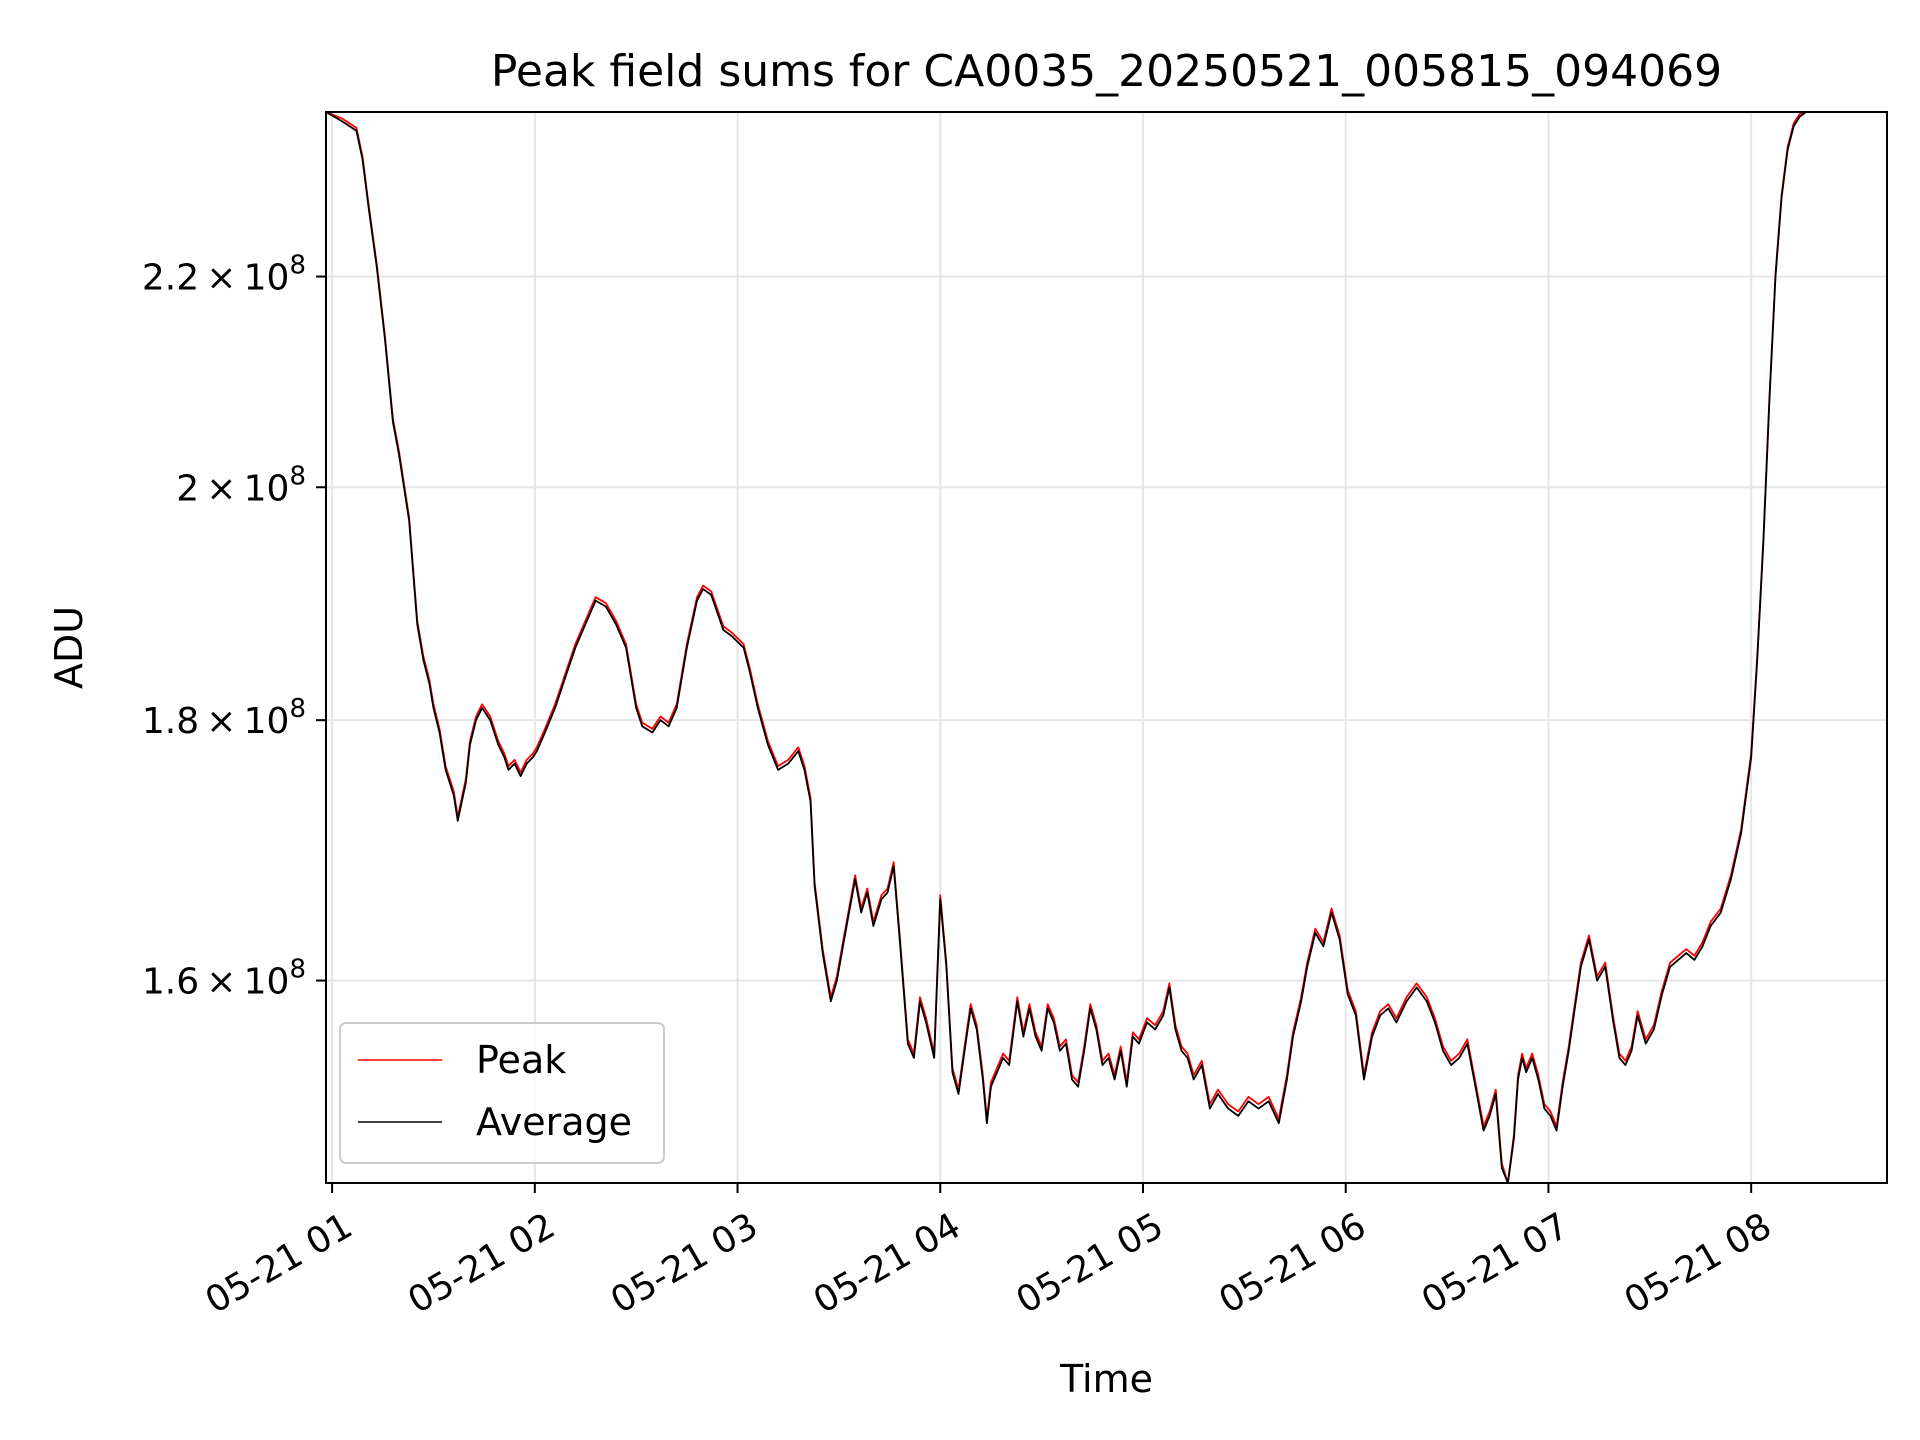 Image resolution: width=1920 pixels, height=1440 pixels. What do you see at coordinates (224, 718) in the screenshot?
I see `y-tick-label: 1.8 × 108` at bounding box center [224, 718].